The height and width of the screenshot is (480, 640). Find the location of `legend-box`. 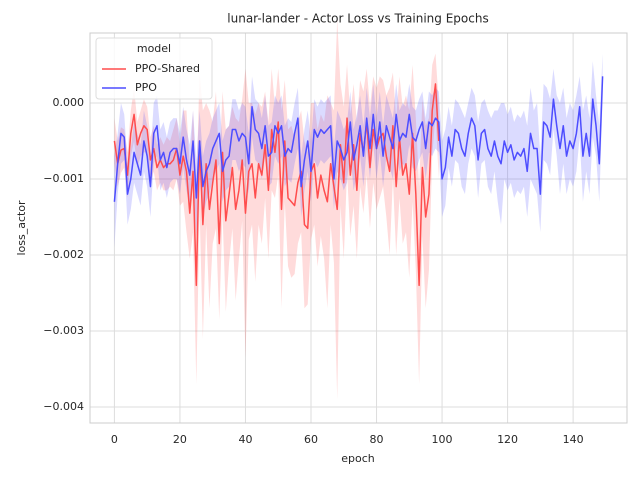

legend-box is located at coordinates (154, 68).